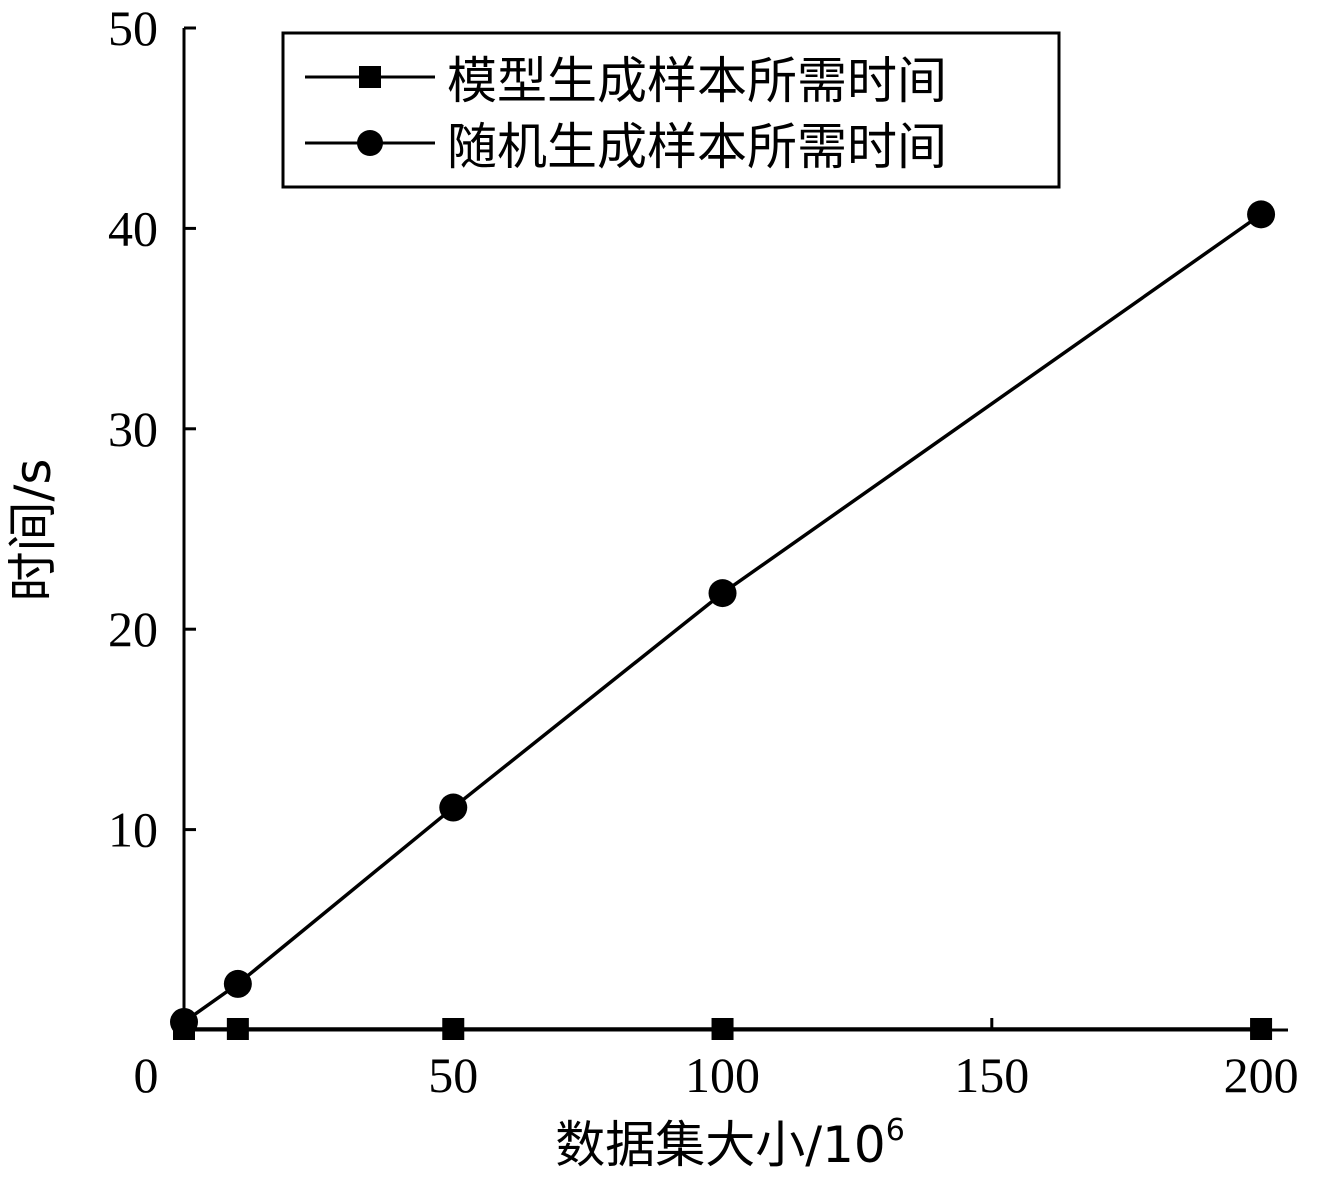 Image resolution: width=1323 pixels, height=1181 pixels. What do you see at coordinates (370, 77) in the screenshot?
I see `legend-marker-square` at bounding box center [370, 77].